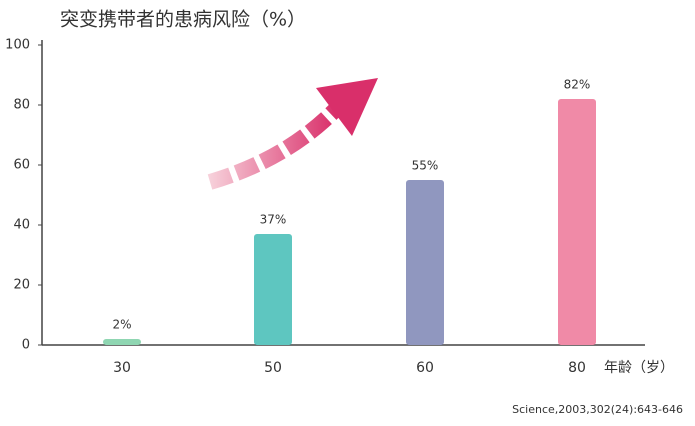 The height and width of the screenshot is (426, 695). What do you see at coordinates (639, 368) in the screenshot?
I see `x-axis-label: 年龄（岁）` at bounding box center [639, 368].